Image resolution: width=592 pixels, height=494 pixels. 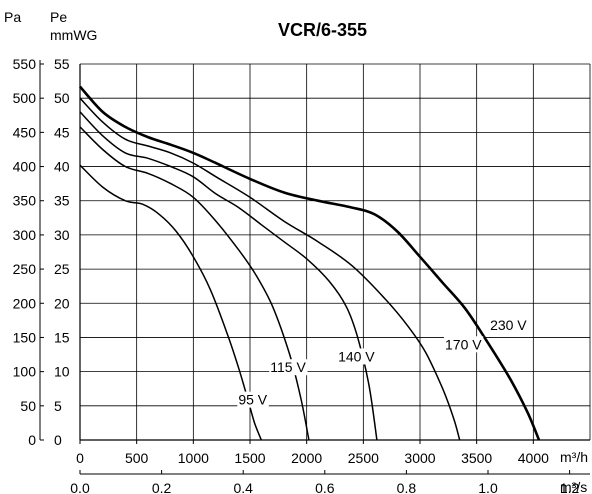 What do you see at coordinates (58, 17) in the screenshot?
I see `y-right-unit-label-pe: Pe` at bounding box center [58, 17].